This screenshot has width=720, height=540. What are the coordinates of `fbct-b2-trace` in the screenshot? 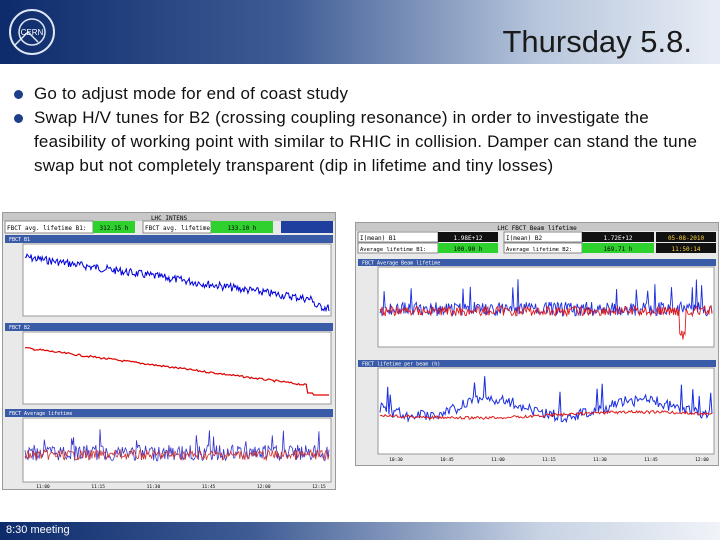 It's located at (177, 371).